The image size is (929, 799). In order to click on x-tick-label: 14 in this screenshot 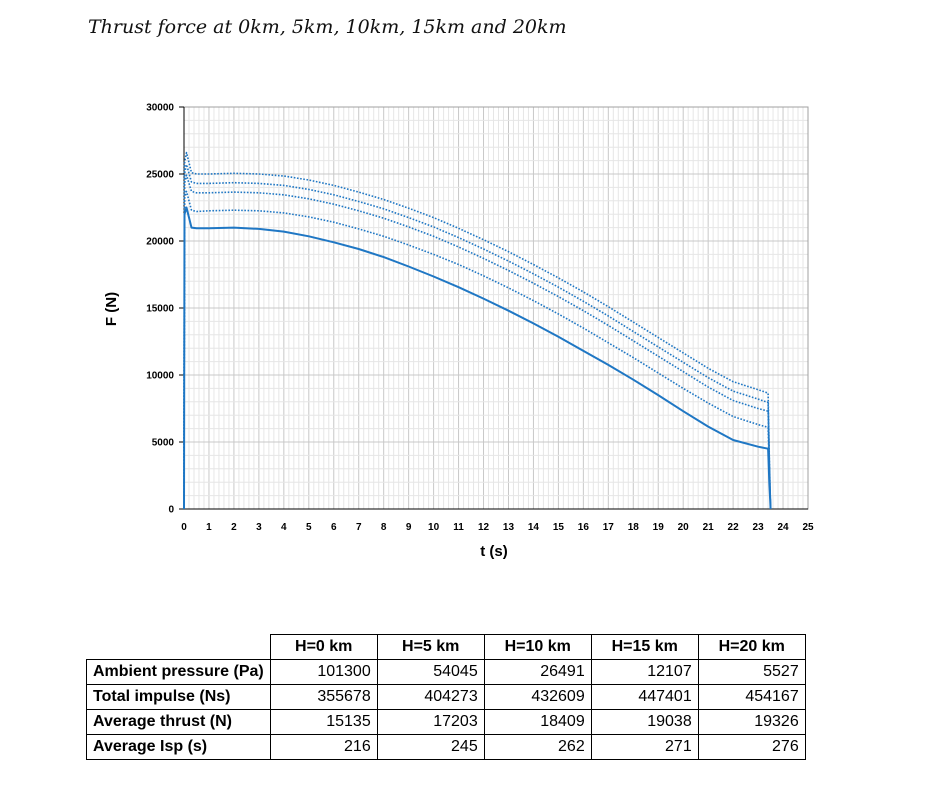, I will do `click(534, 527)`.